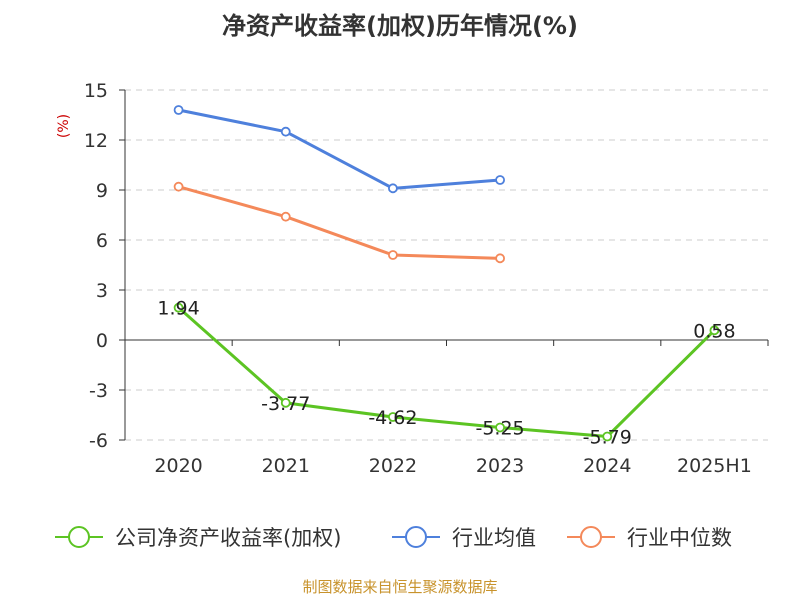 The width and height of the screenshot is (800, 600). Describe the element at coordinates (102, 341) in the screenshot. I see `y-tick-label: 0` at that location.